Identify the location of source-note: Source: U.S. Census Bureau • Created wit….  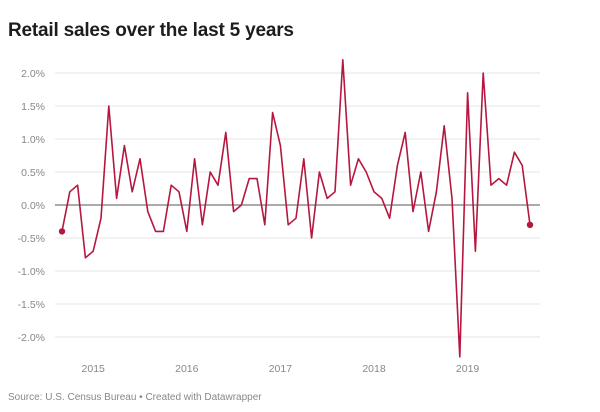
(135, 397).